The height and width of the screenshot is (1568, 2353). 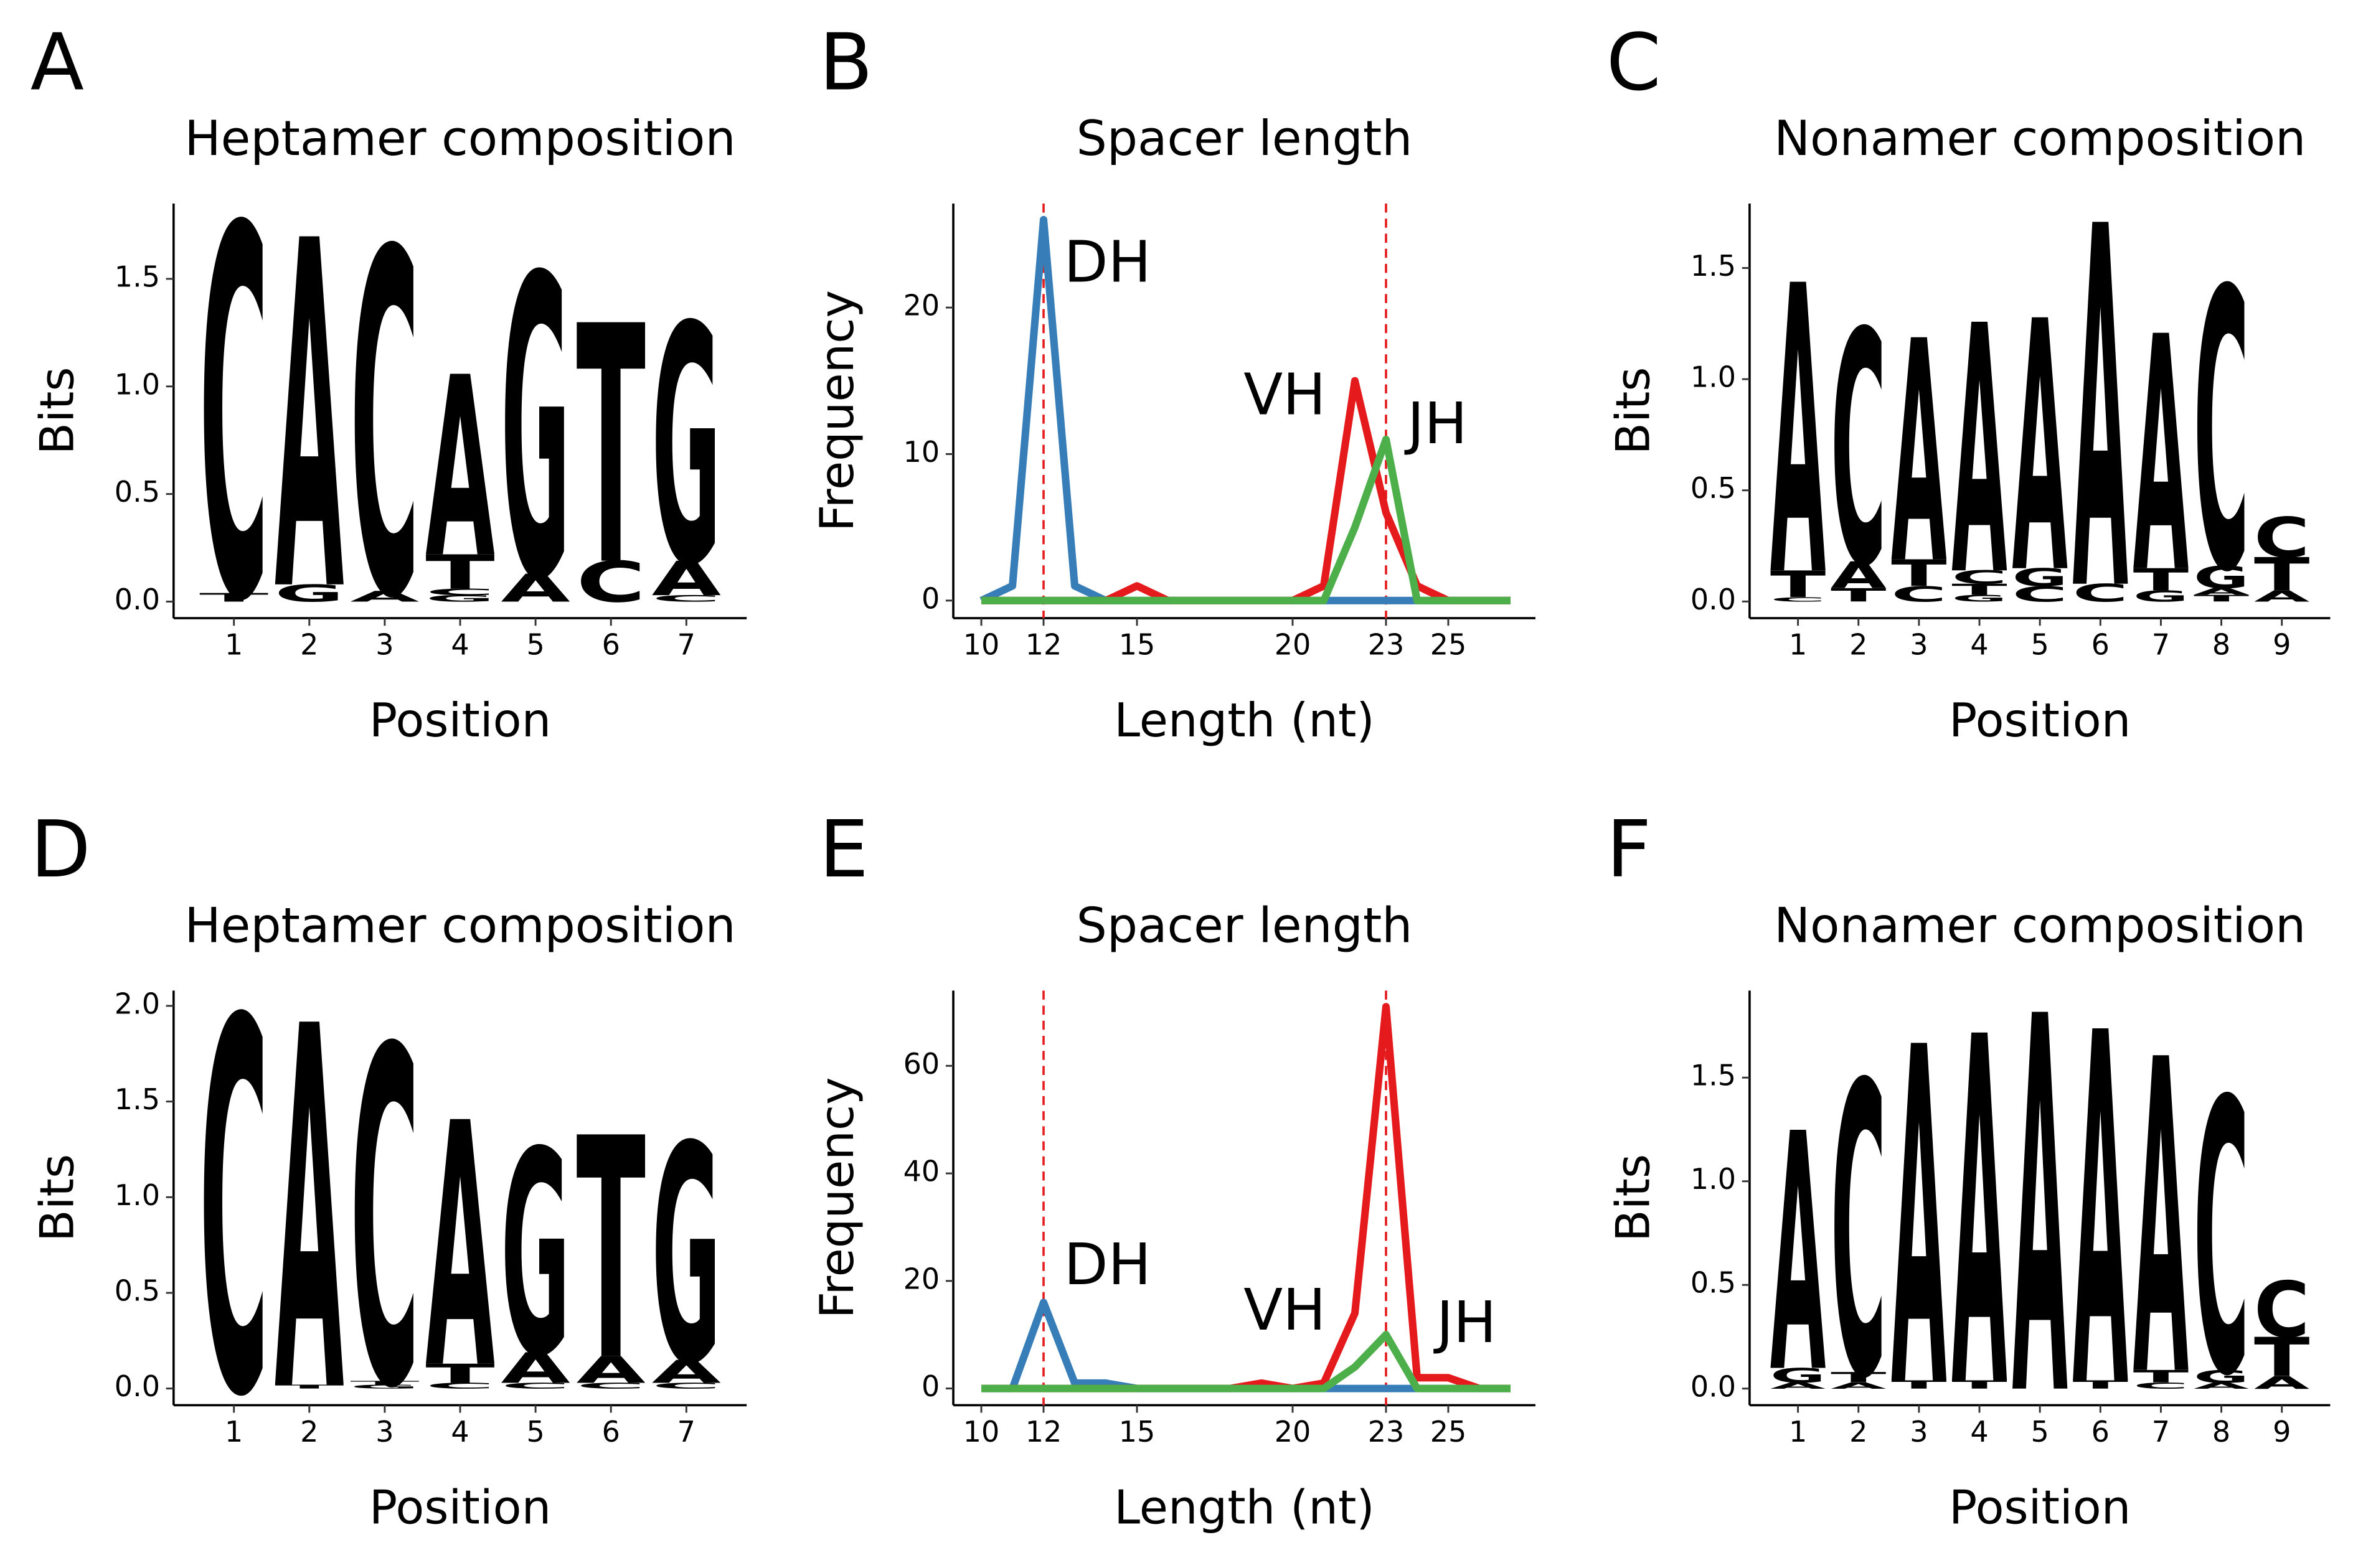 I want to click on series-line, so click(x=1246, y=1361).